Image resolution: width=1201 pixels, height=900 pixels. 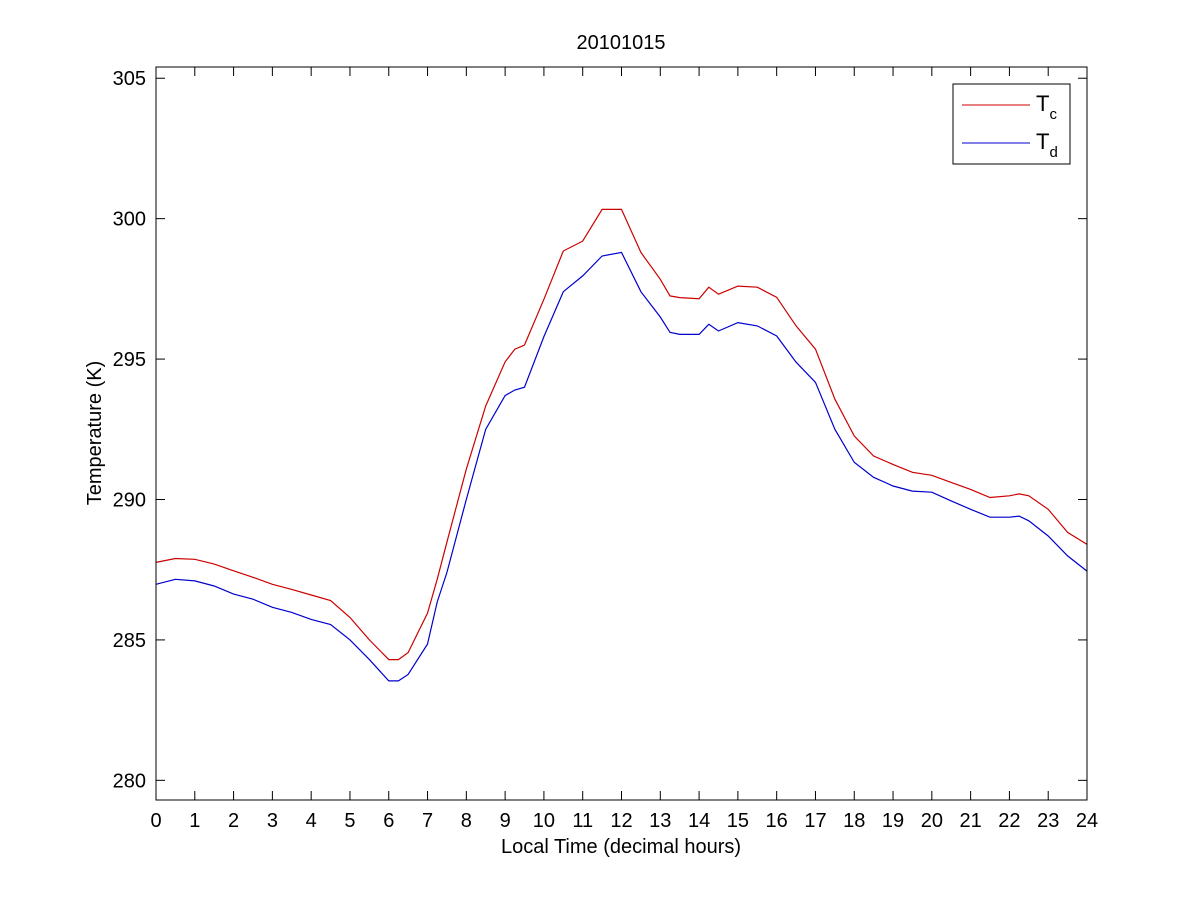 I want to click on x-tick-label: 20, so click(x=932, y=821).